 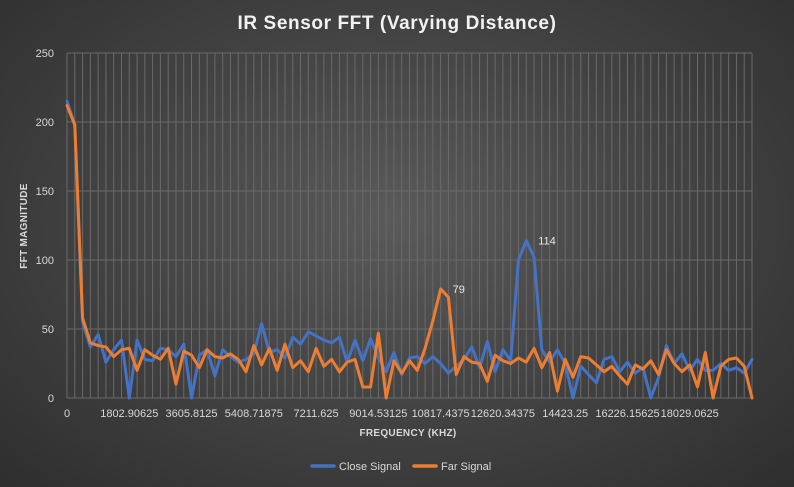 What do you see at coordinates (45, 123) in the screenshot?
I see `y-tick-label: 200` at bounding box center [45, 123].